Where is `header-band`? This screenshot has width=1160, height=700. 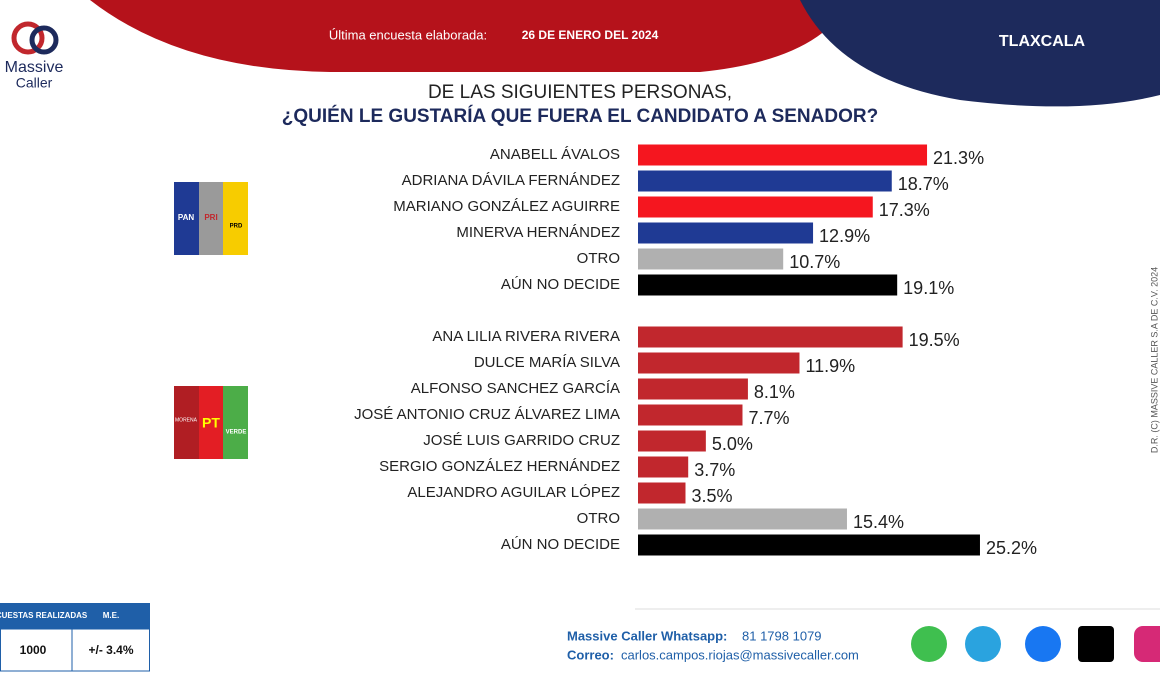 header-band is located at coordinates (470, 36).